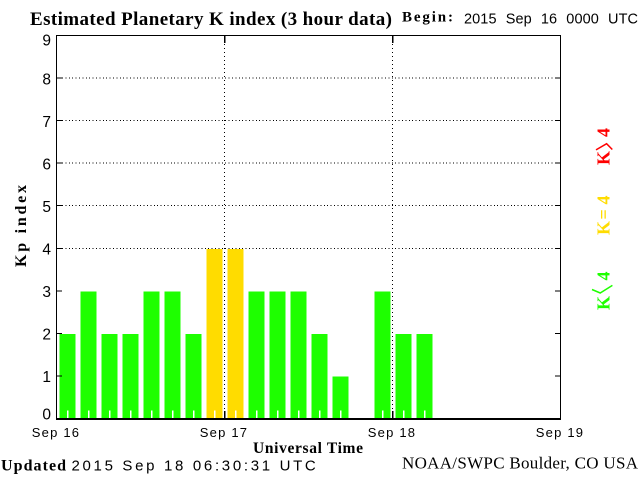 The width and height of the screenshot is (640, 480). What do you see at coordinates (427, 18) in the screenshot?
I see `svg-text: Begin:` at bounding box center [427, 18].